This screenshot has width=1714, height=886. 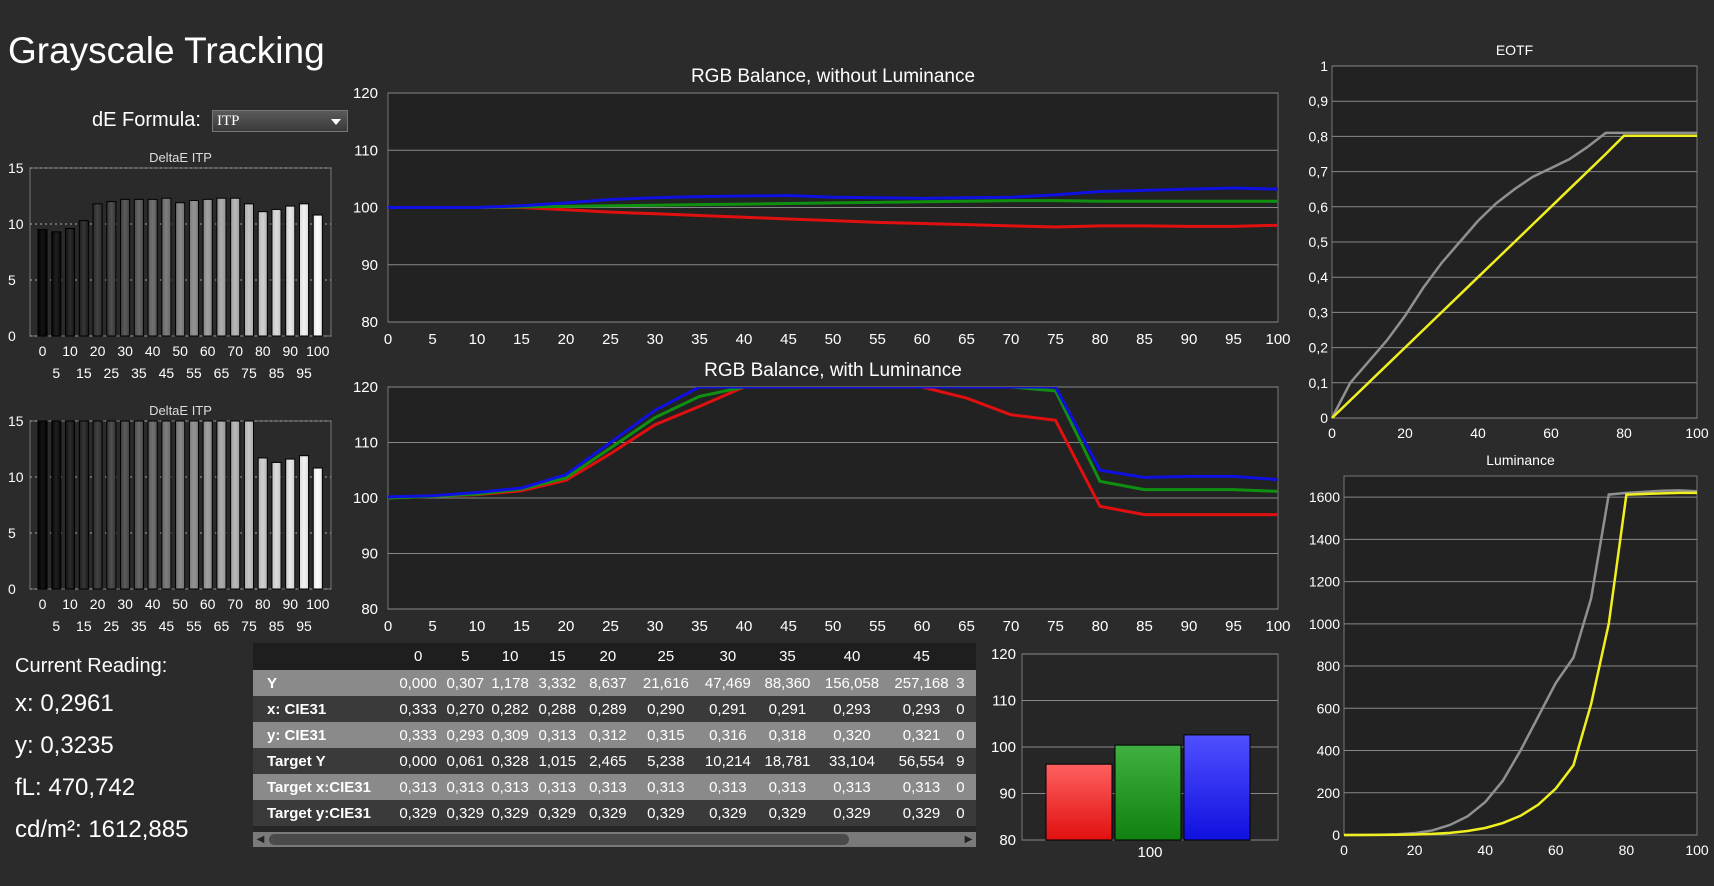 I want to click on x-tick-label: 90, so click(x=290, y=351).